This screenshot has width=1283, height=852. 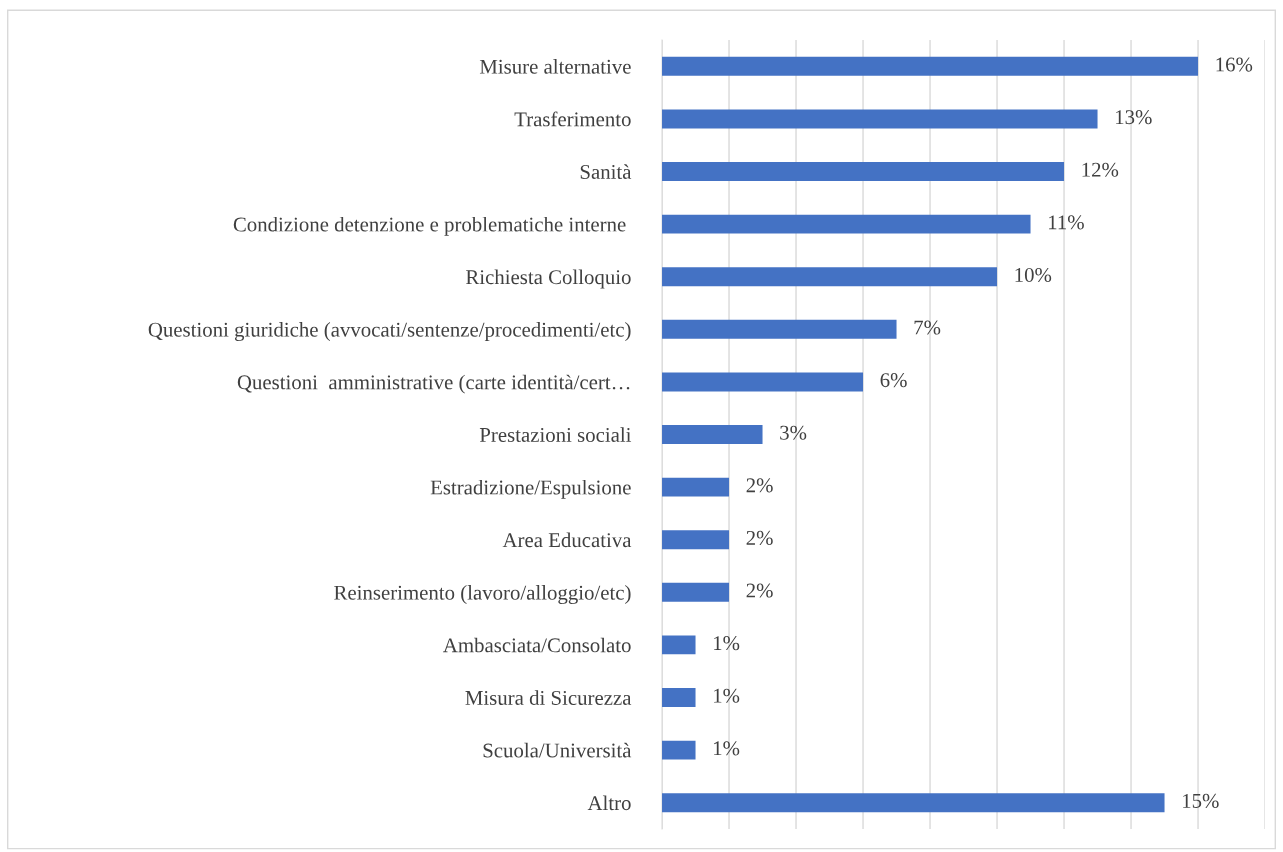 I want to click on y-tick-label: Sanità, so click(x=606, y=171).